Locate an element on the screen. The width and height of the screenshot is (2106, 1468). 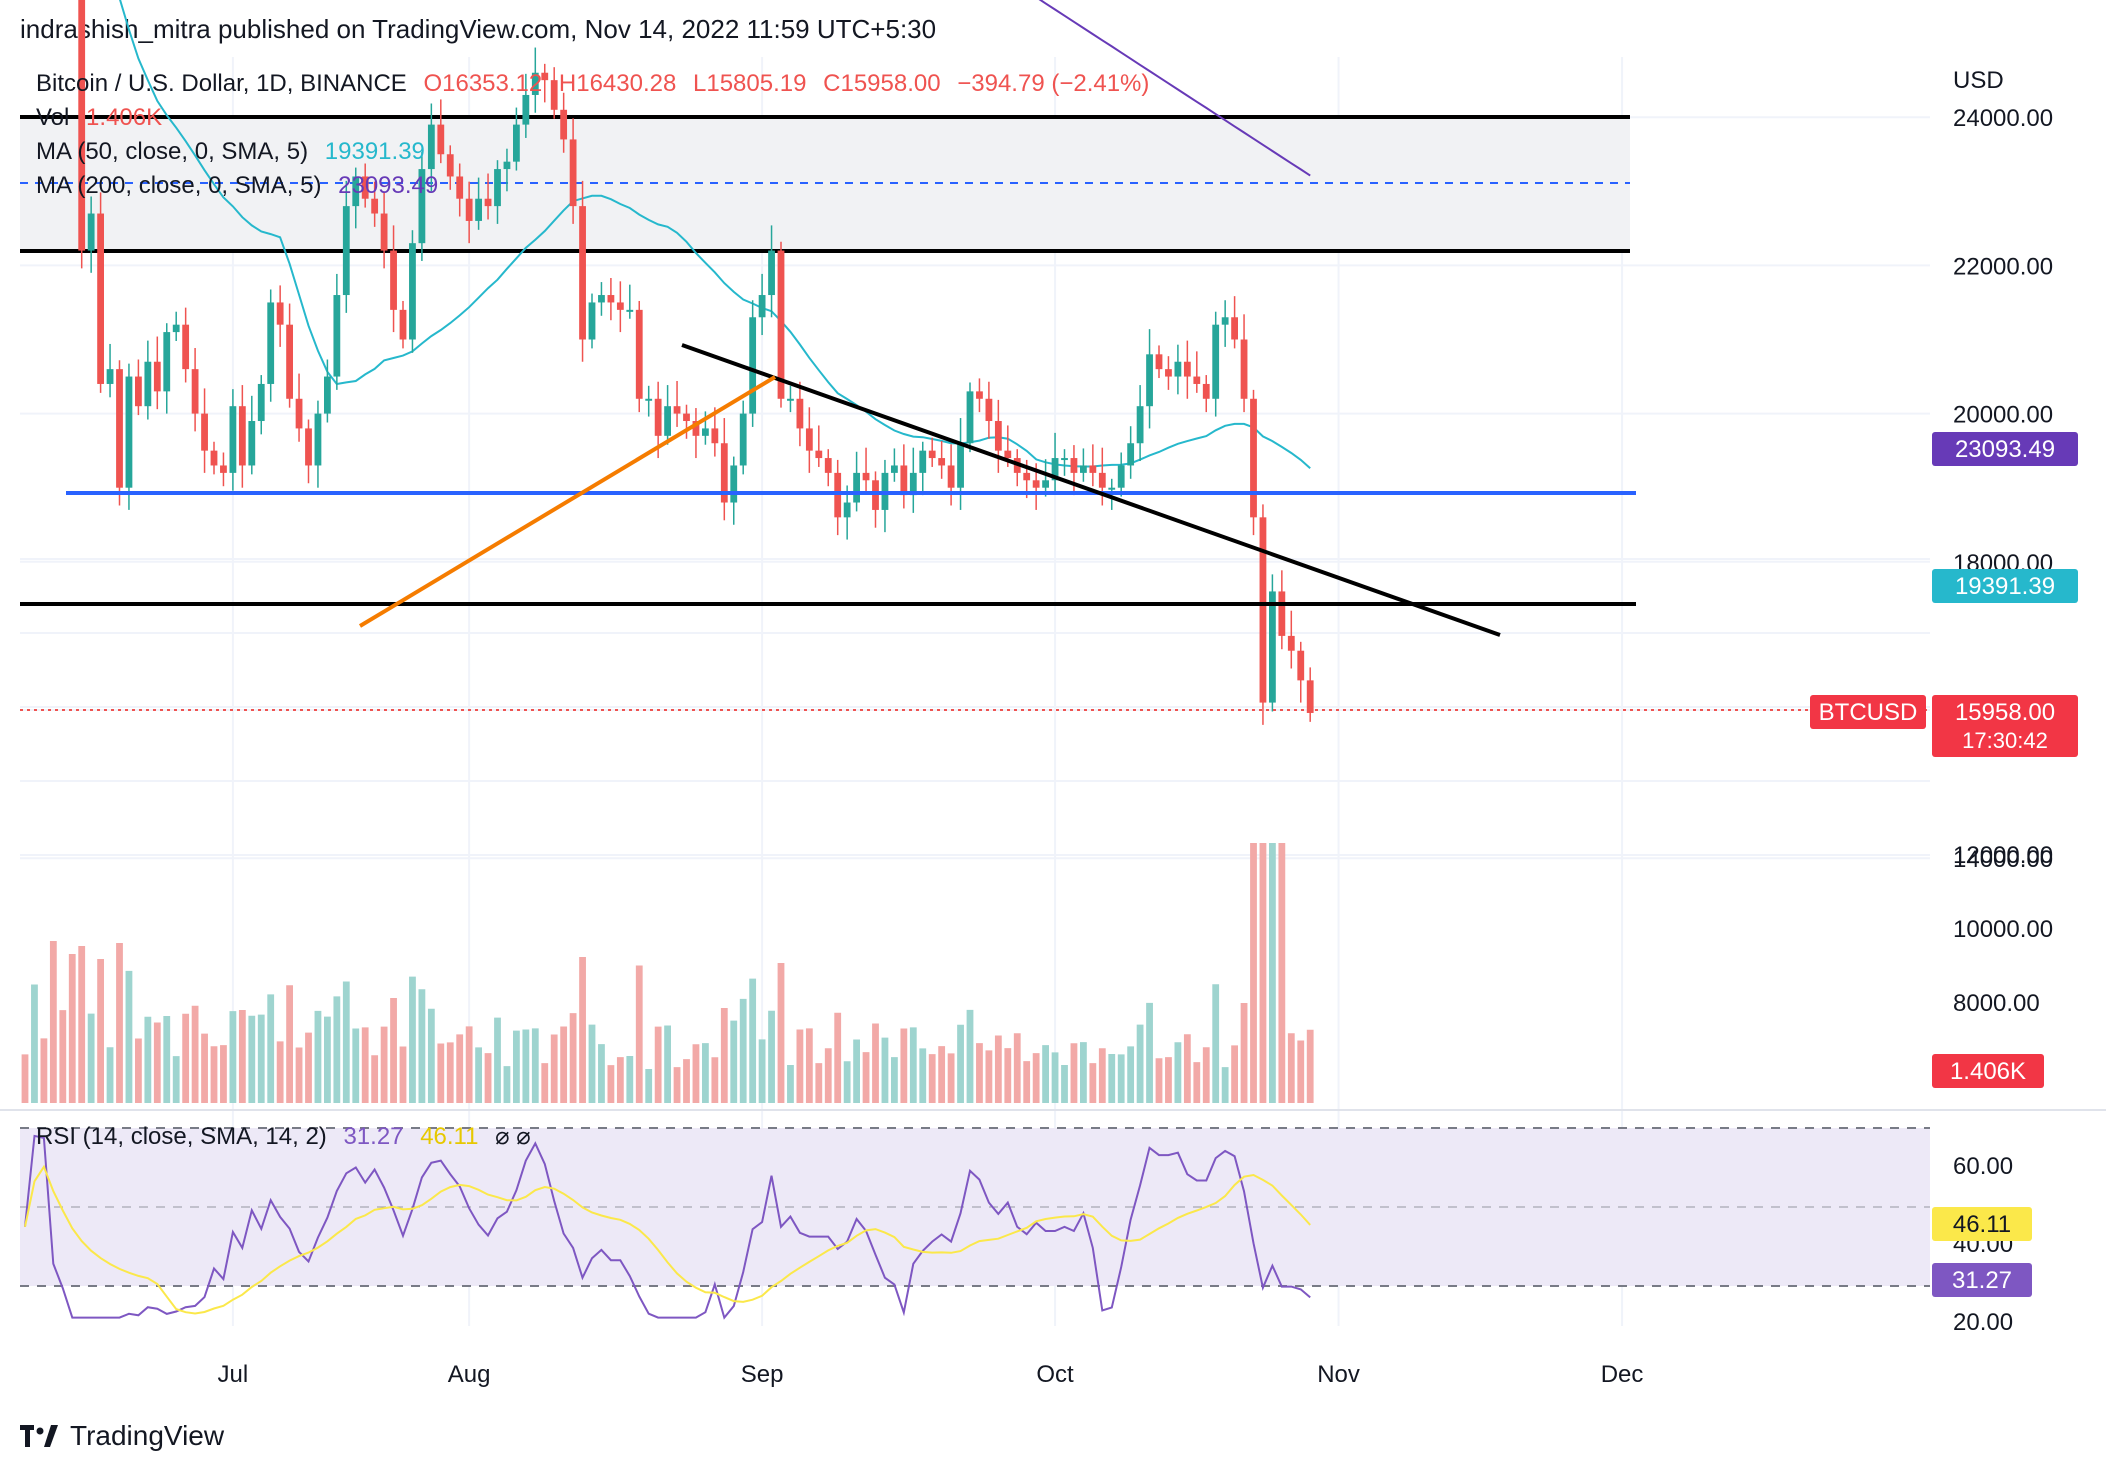
rsi-path is located at coordinates (667, 1227).